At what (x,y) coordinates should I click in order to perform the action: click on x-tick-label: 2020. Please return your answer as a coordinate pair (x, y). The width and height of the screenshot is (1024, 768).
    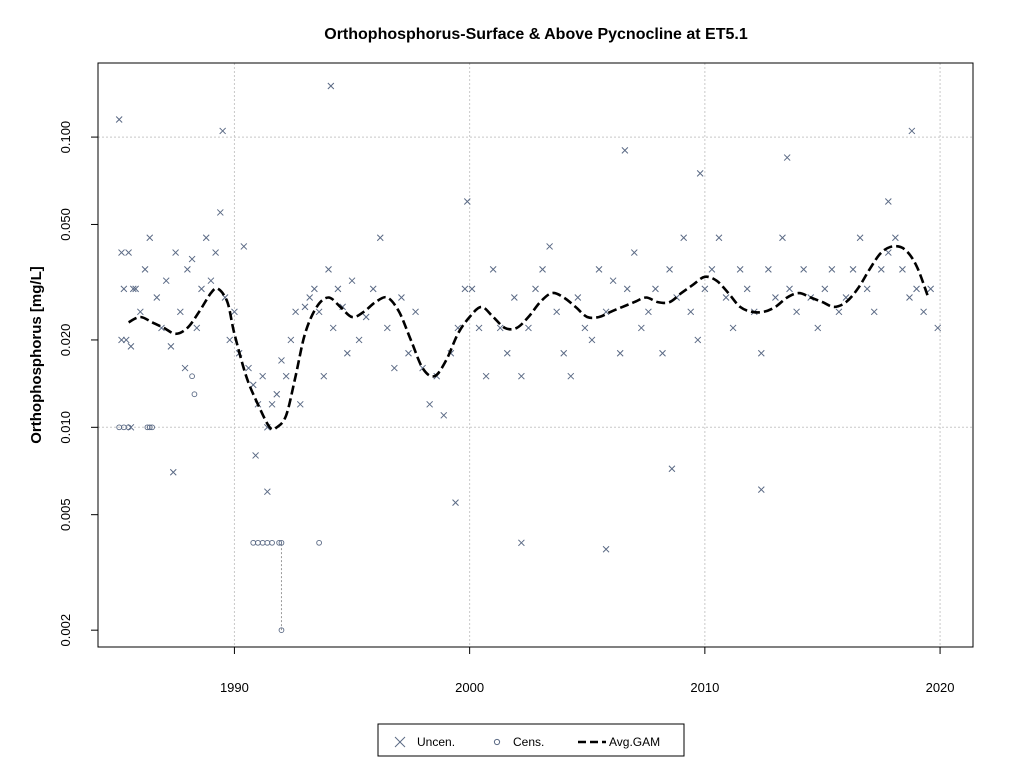
    Looking at the image, I should click on (940, 687).